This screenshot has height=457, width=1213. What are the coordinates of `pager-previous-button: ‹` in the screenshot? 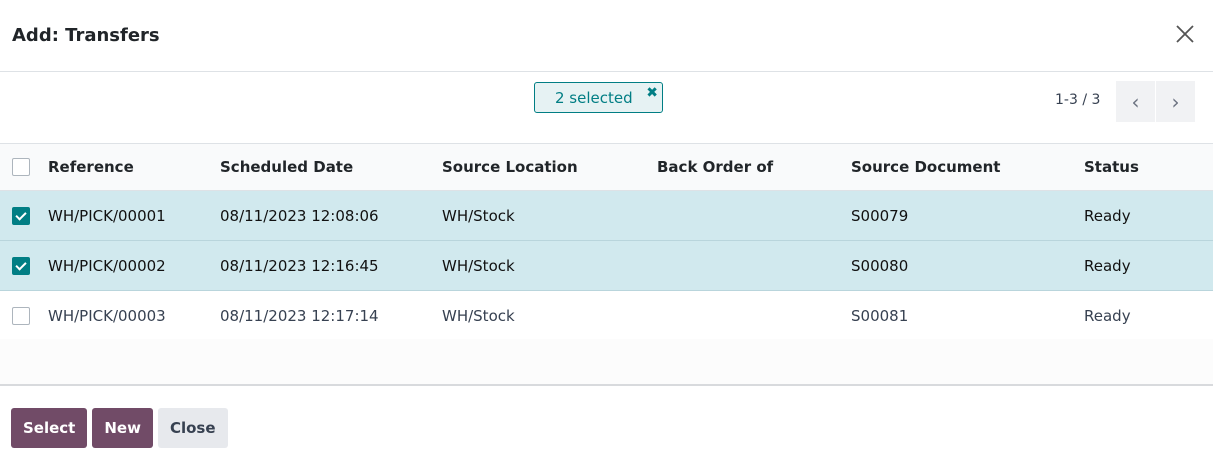 It's located at (1135, 101).